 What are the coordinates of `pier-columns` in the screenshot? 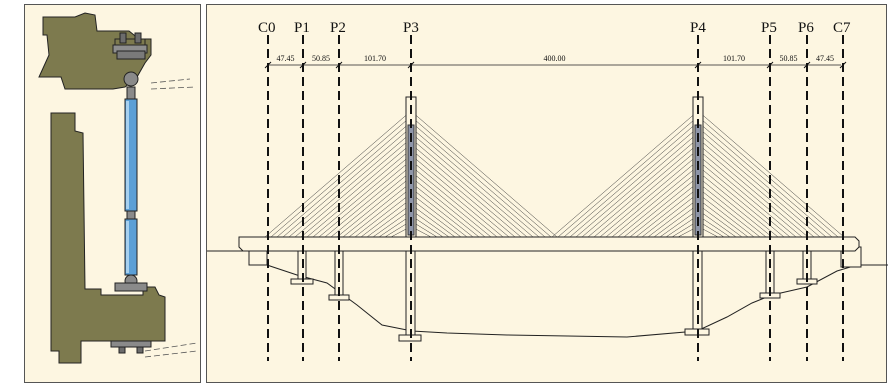 It's located at (554, 296).